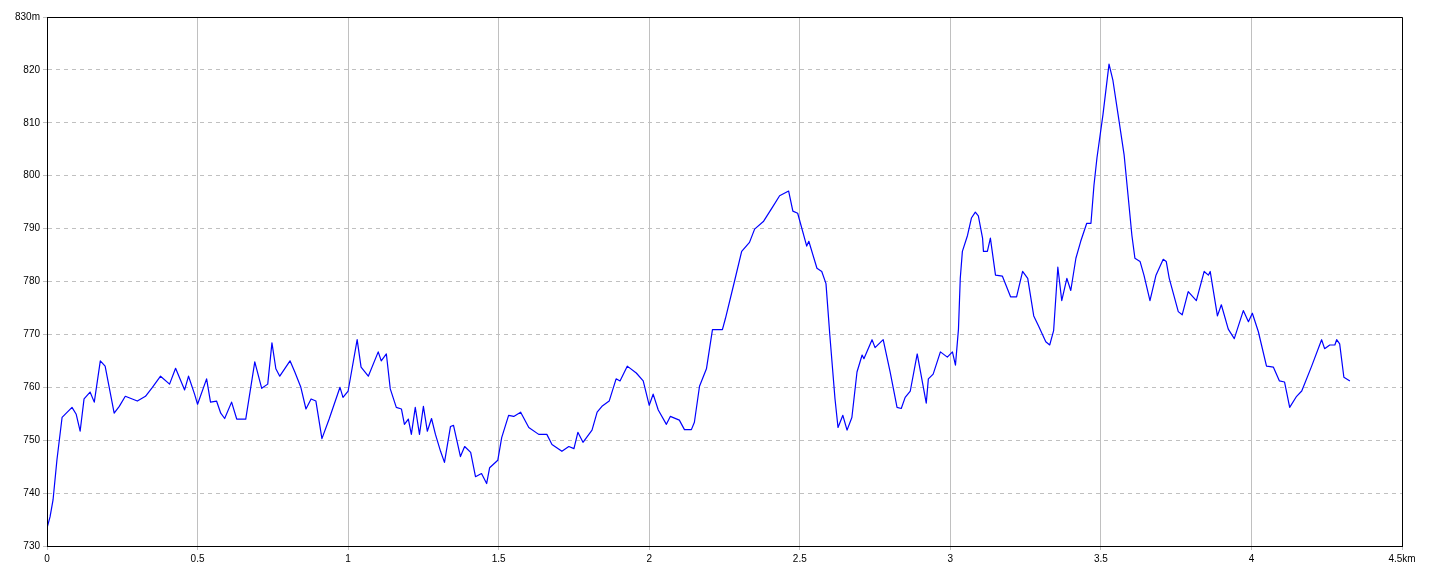 The width and height of the screenshot is (1440, 576). I want to click on y-tick-label: 770, so click(32, 334).